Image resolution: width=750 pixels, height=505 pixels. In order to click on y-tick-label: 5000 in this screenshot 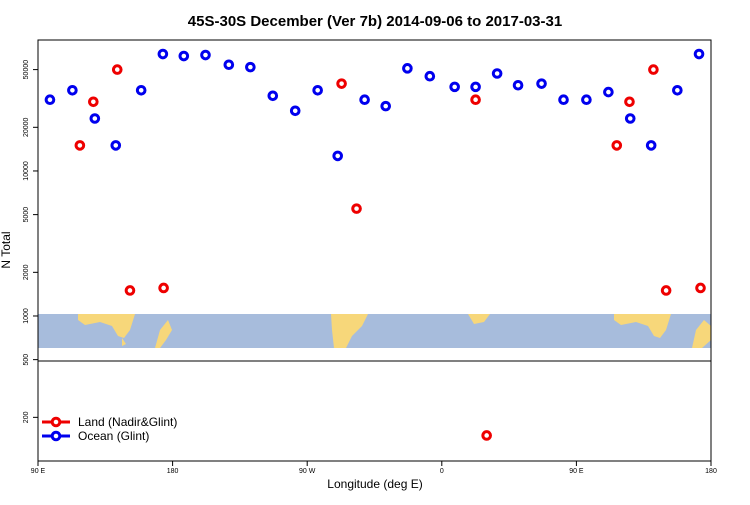, I will do `click(26, 215)`.